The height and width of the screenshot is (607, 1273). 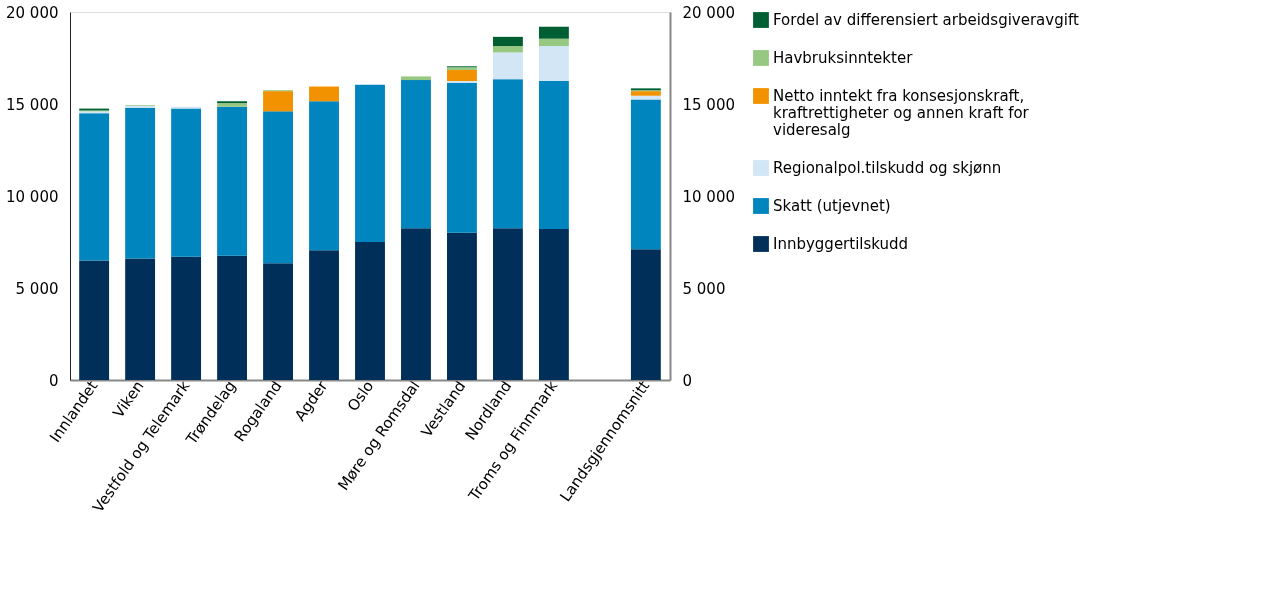 I want to click on y2-tick-label: 15 000, so click(x=708, y=104).